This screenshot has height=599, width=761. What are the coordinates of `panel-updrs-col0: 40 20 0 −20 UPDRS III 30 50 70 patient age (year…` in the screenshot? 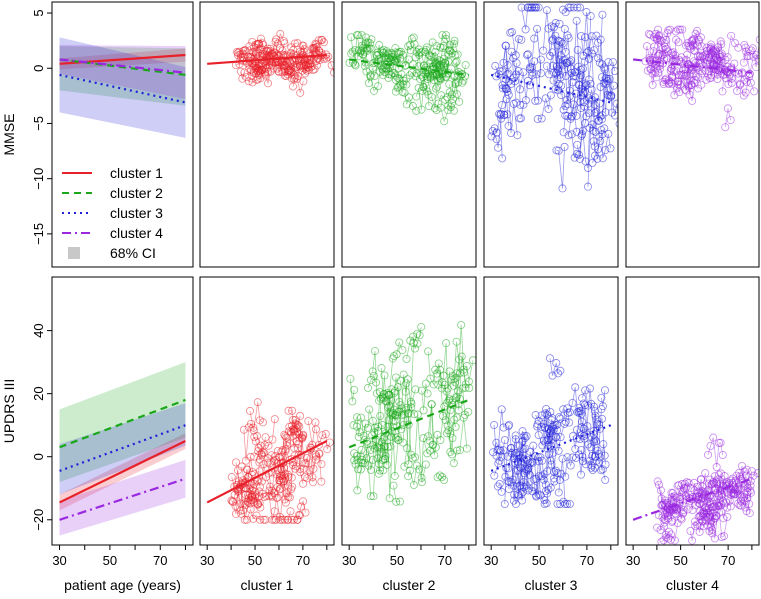 It's located at (97, 434).